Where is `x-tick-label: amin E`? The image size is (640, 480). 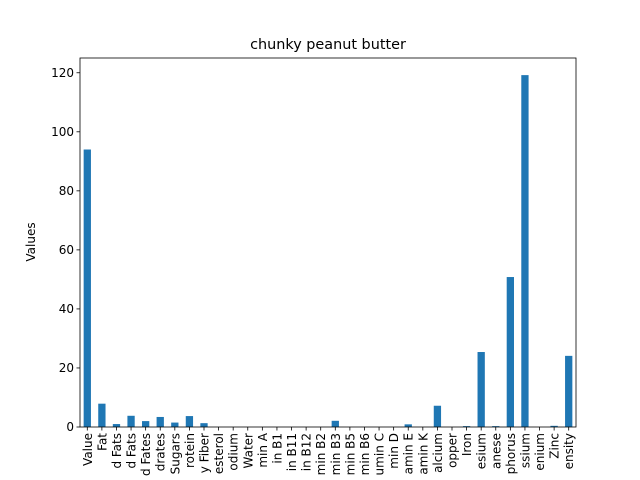
x-tick-label: amin E is located at coordinates (409, 453).